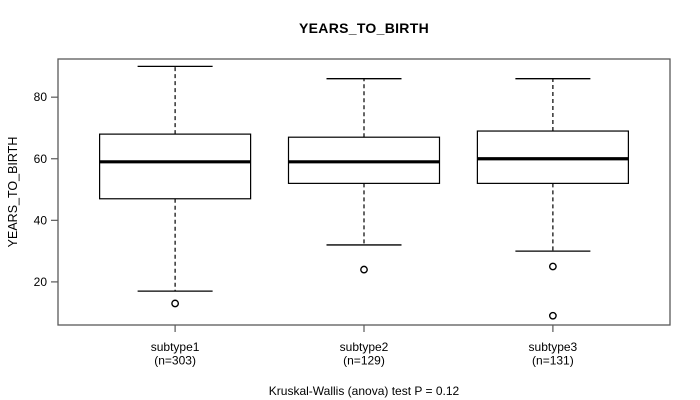  Describe the element at coordinates (364, 361) in the screenshot. I see `group-count-label: (n=129)` at that location.